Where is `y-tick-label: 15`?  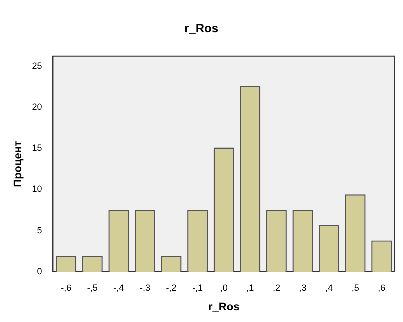 y-tick-label: 15 is located at coordinates (37, 148).